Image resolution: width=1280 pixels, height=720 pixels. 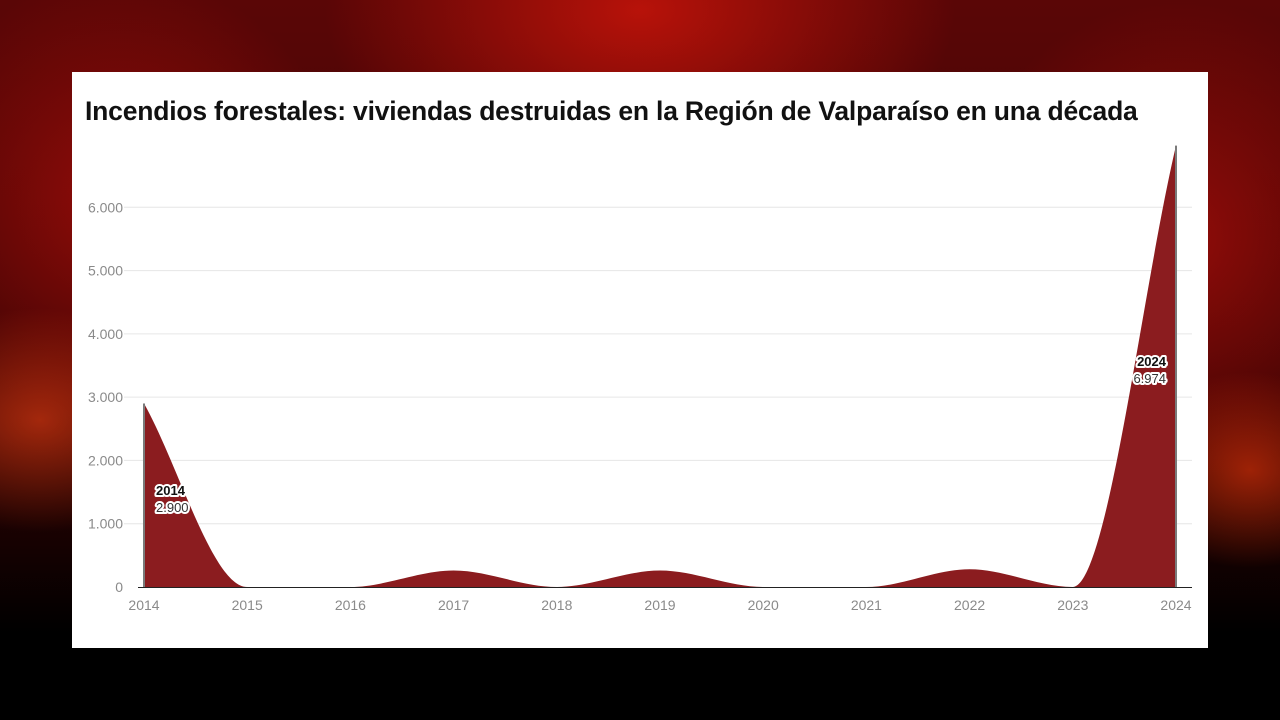 What do you see at coordinates (453, 605) in the screenshot?
I see `x-tick-label: 2017` at bounding box center [453, 605].